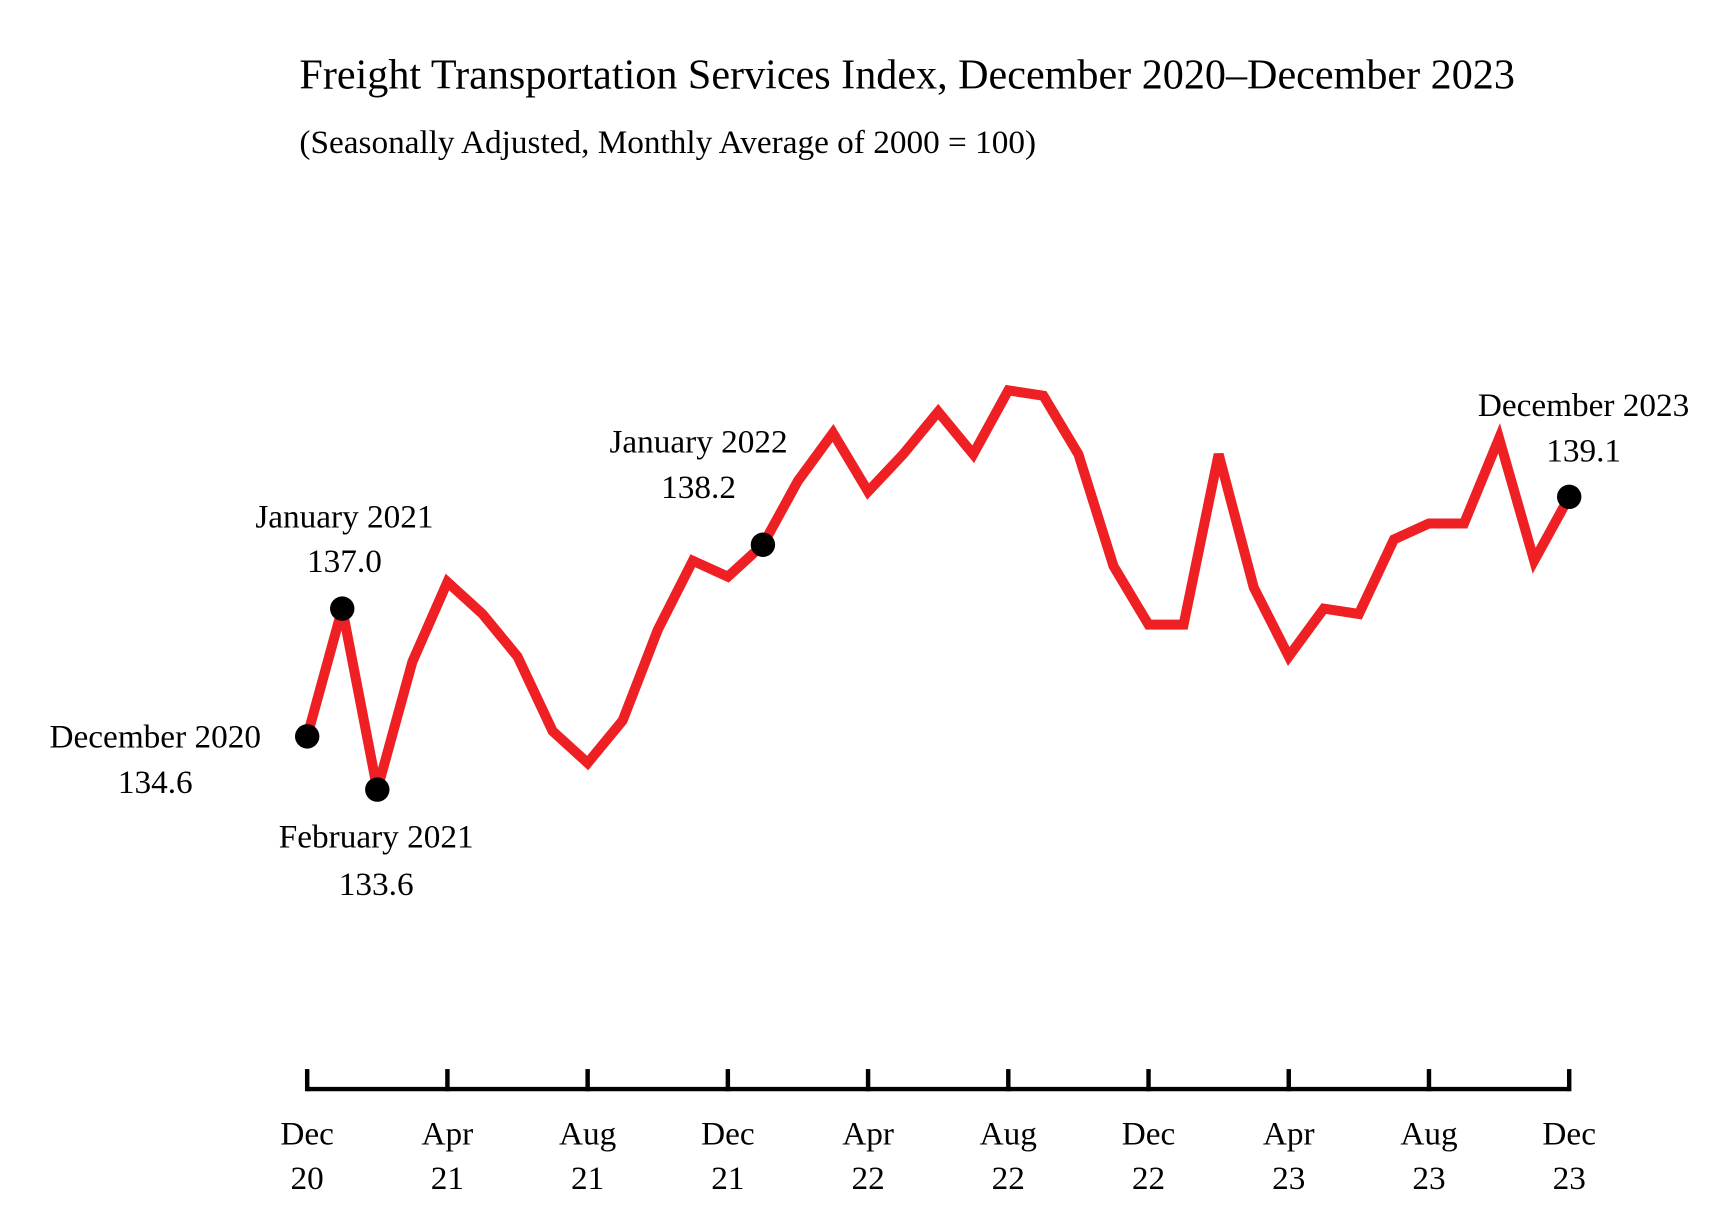  Describe the element at coordinates (1149, 1155) in the screenshot. I see `x-tick-label: Dec 22` at that location.